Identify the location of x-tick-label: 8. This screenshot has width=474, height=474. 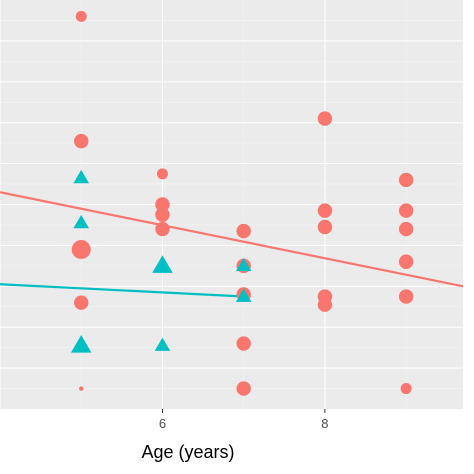
(324, 423).